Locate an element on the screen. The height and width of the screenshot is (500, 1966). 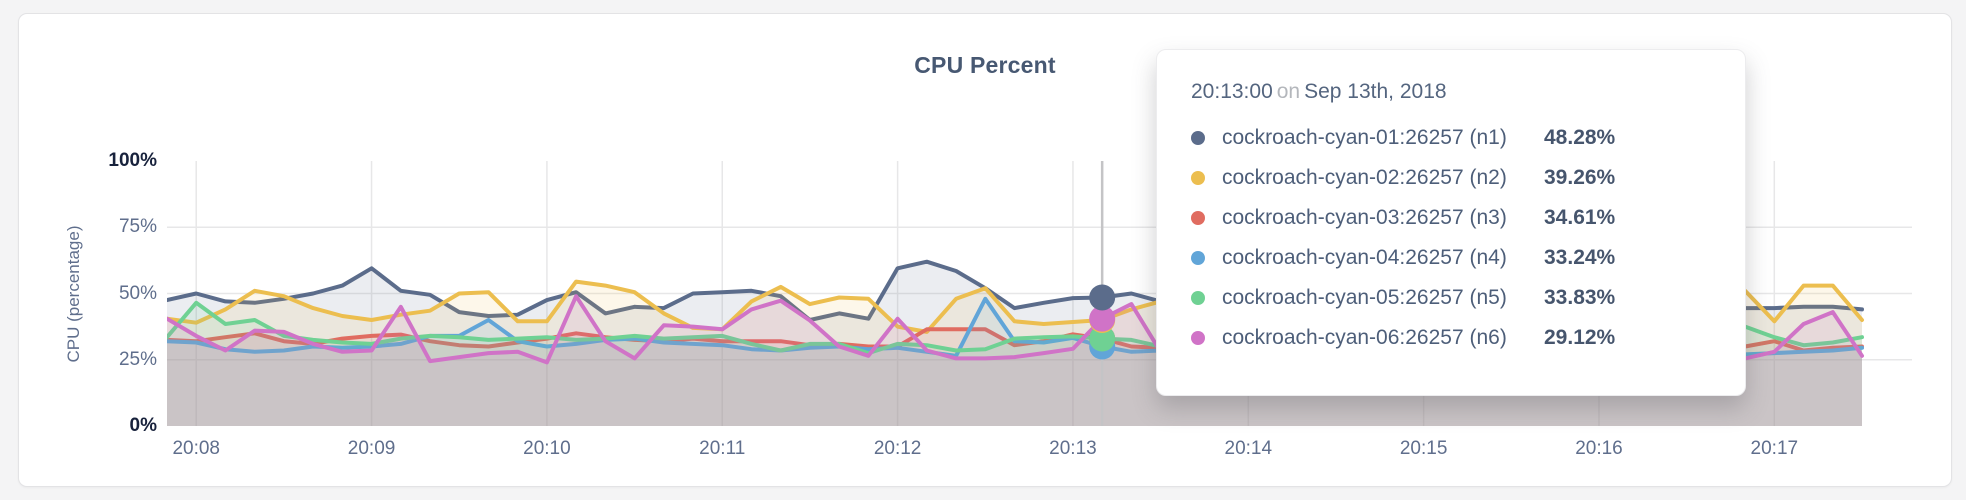
tooltip-row: cockroach-cyan-06:26257 (n6) 29.12% is located at coordinates (1451, 338).